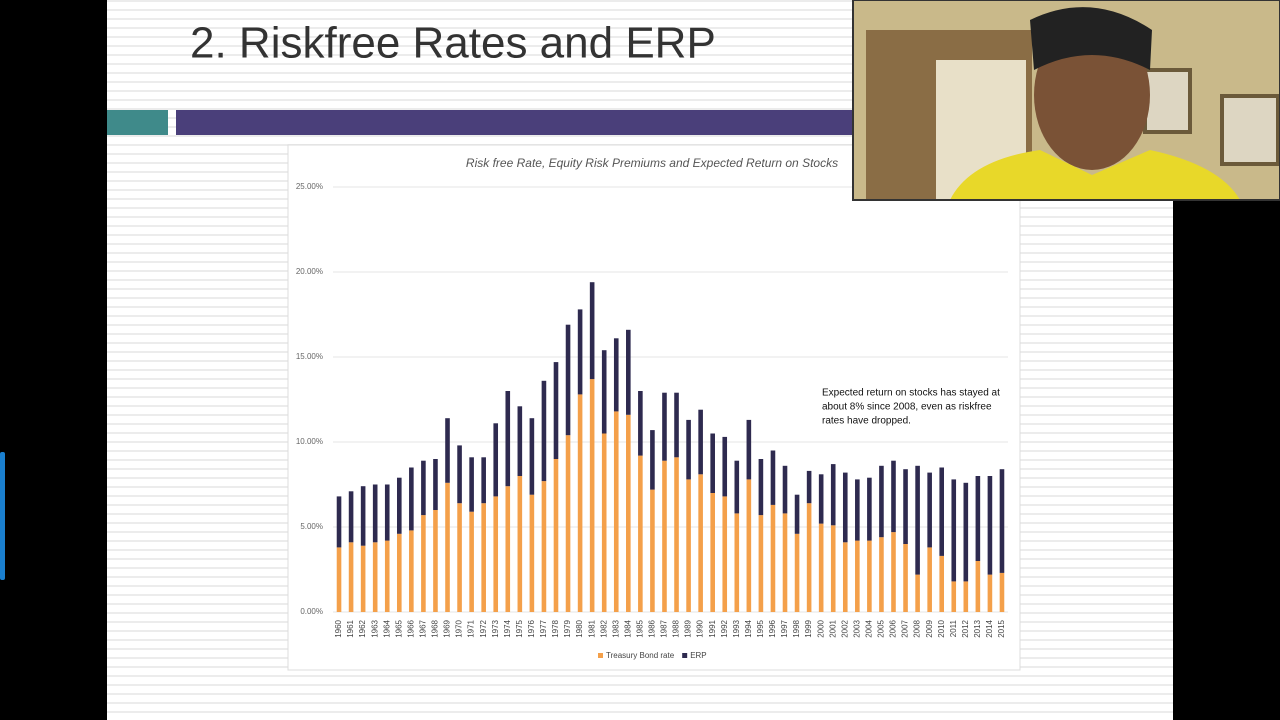 This screenshot has width=1280, height=720. Describe the element at coordinates (2, 516) in the screenshot. I see `side-tab` at that location.